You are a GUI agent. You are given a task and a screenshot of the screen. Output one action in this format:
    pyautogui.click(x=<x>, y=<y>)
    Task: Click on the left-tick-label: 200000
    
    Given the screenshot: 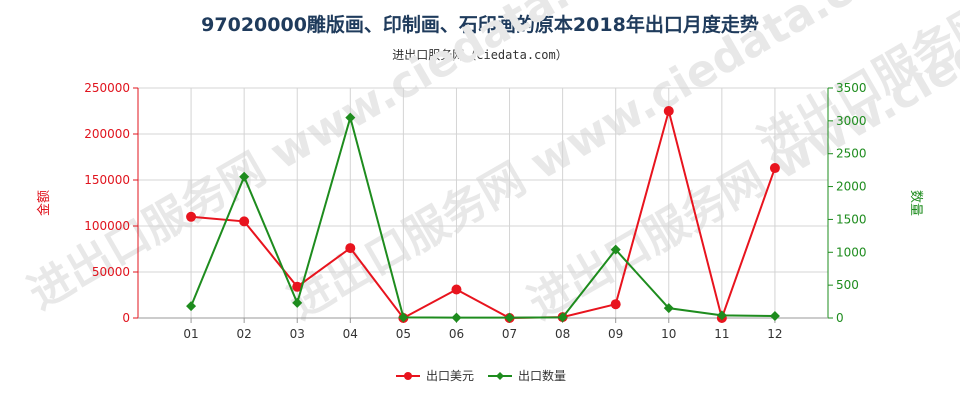 What is the action you would take?
    pyautogui.click(x=107, y=134)
    